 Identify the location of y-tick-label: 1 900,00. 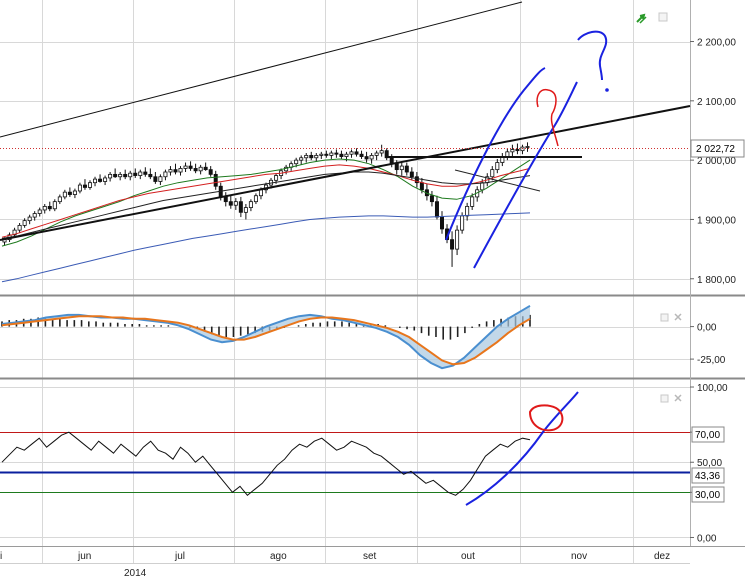
(716, 221).